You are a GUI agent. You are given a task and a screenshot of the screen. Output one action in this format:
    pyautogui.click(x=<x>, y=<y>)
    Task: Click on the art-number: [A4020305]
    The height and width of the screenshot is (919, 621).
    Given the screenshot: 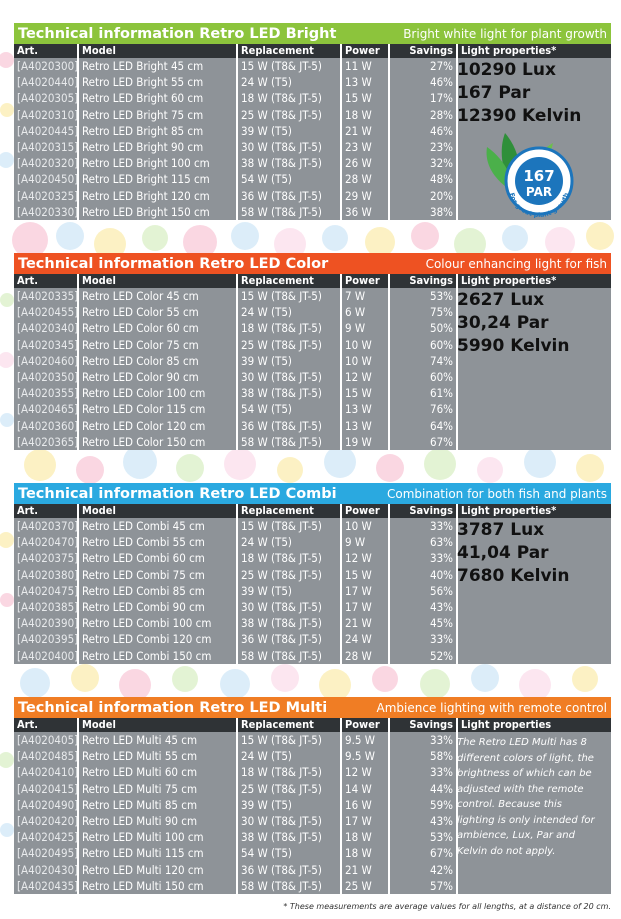 What is the action you would take?
    pyautogui.click(x=46, y=98)
    